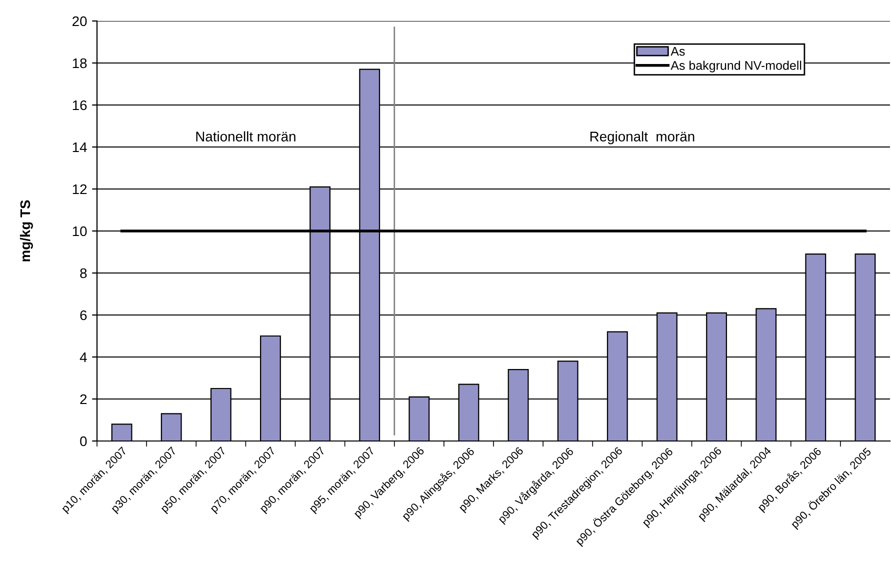  Describe the element at coordinates (246, 136) in the screenshot. I see `annotation: Nationellt morän` at that location.